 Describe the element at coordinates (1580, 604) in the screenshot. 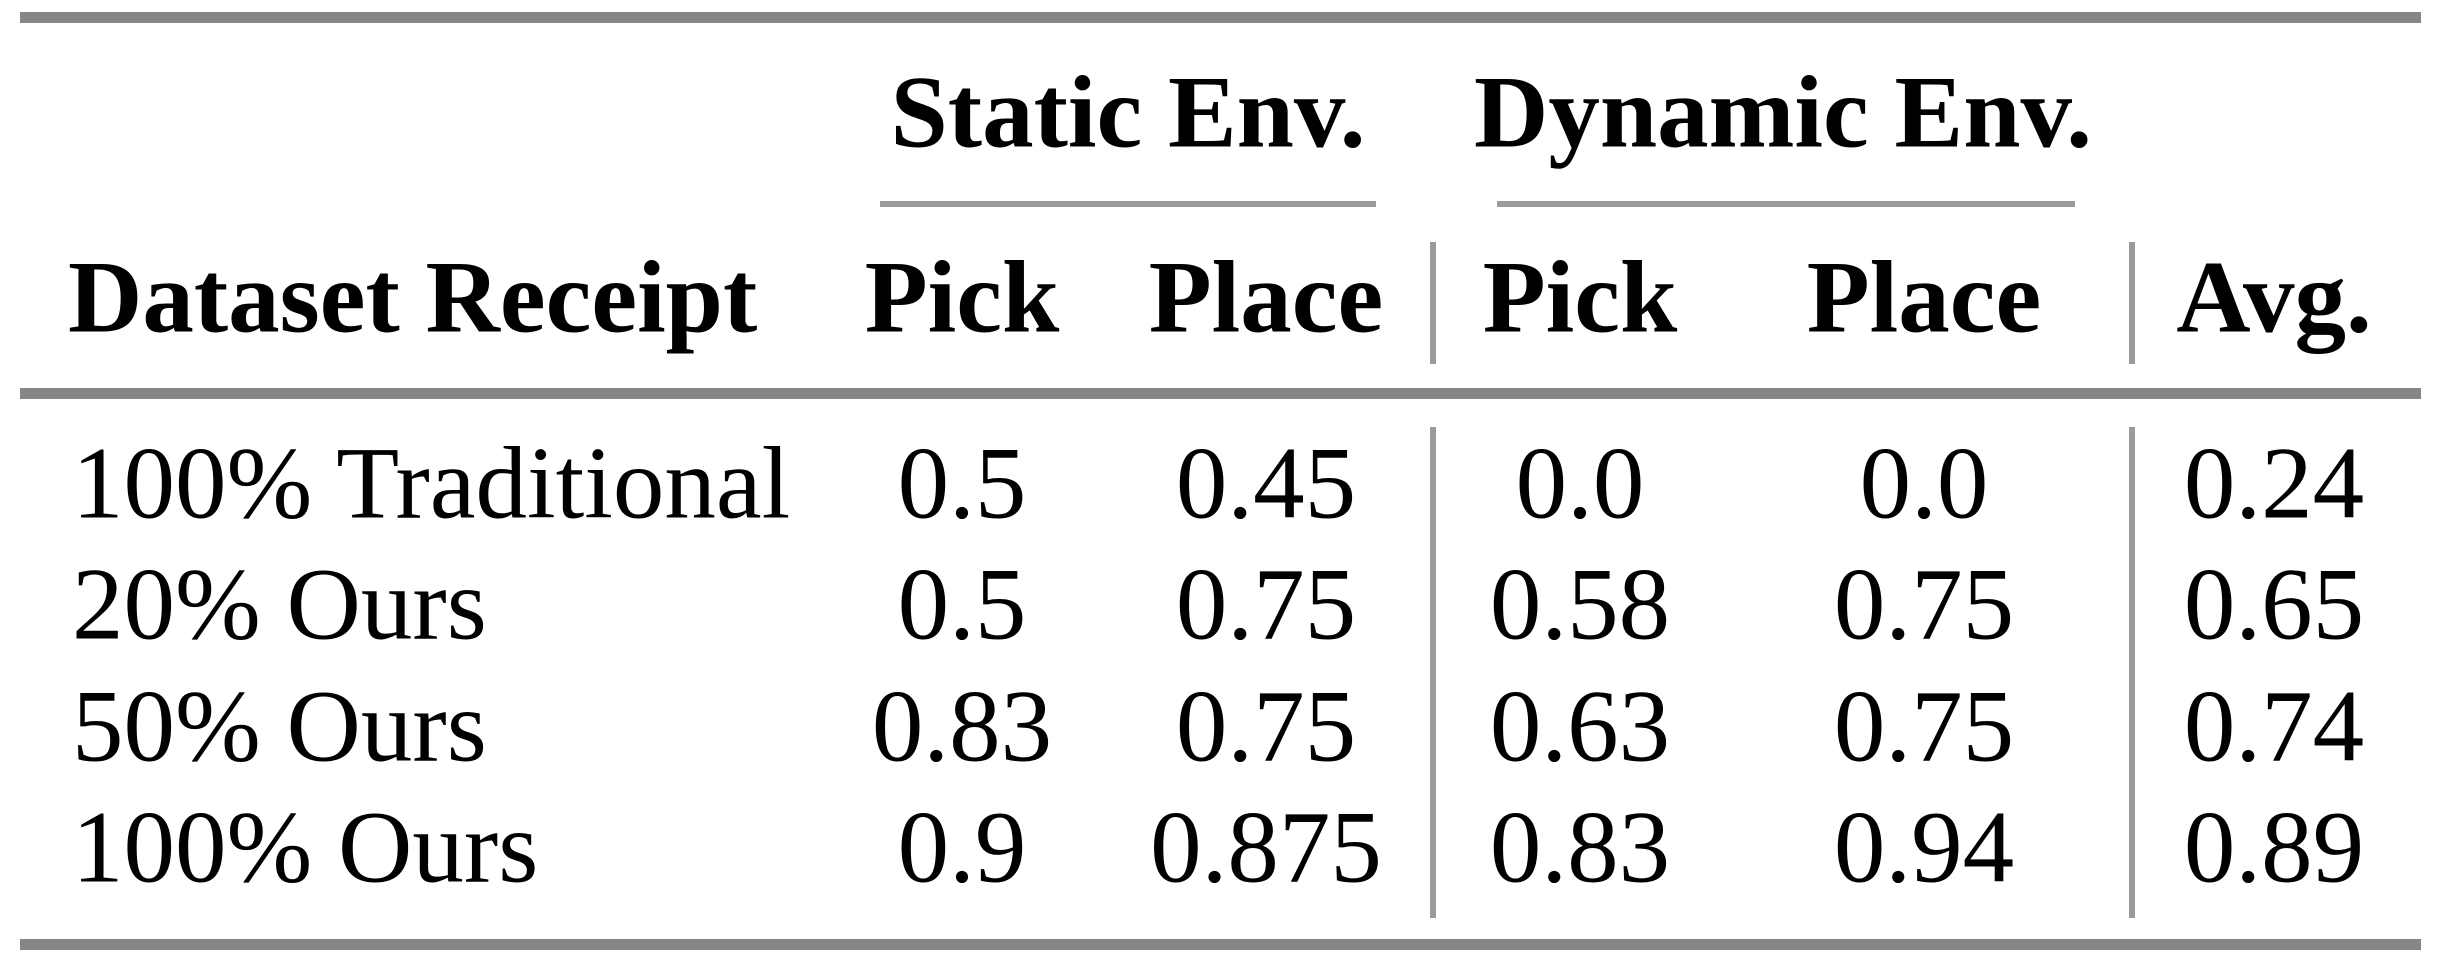

I see `value-cell: 0.58` at that location.